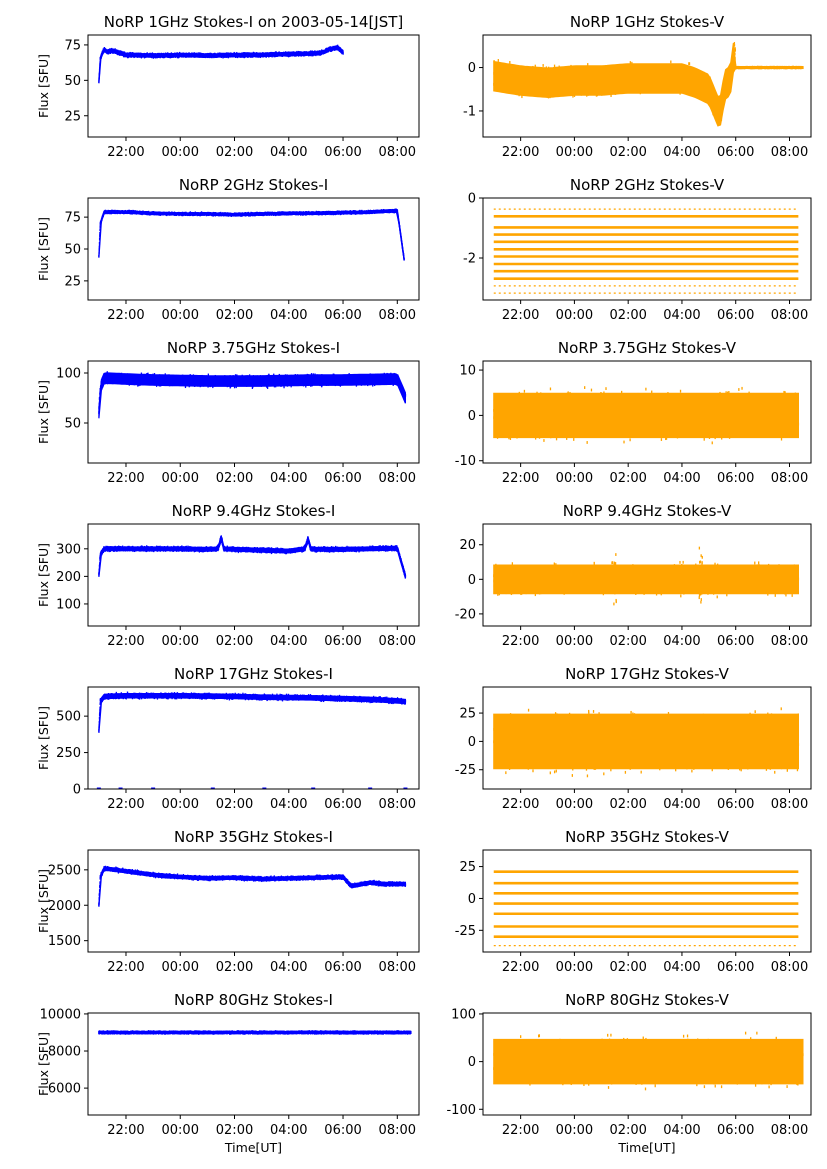 The image size is (827, 1169). I want to click on panel-title: NoRP 1GHz Stokes-V, so click(647, 22).